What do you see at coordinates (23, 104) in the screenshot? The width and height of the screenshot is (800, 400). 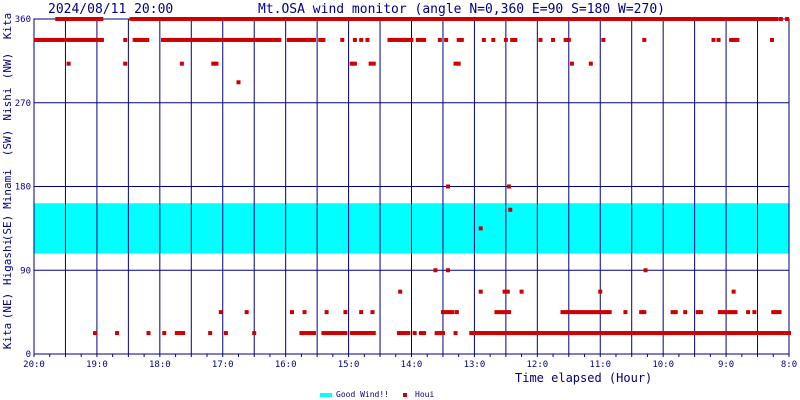 I see `y-tick-label: 270` at bounding box center [23, 104].